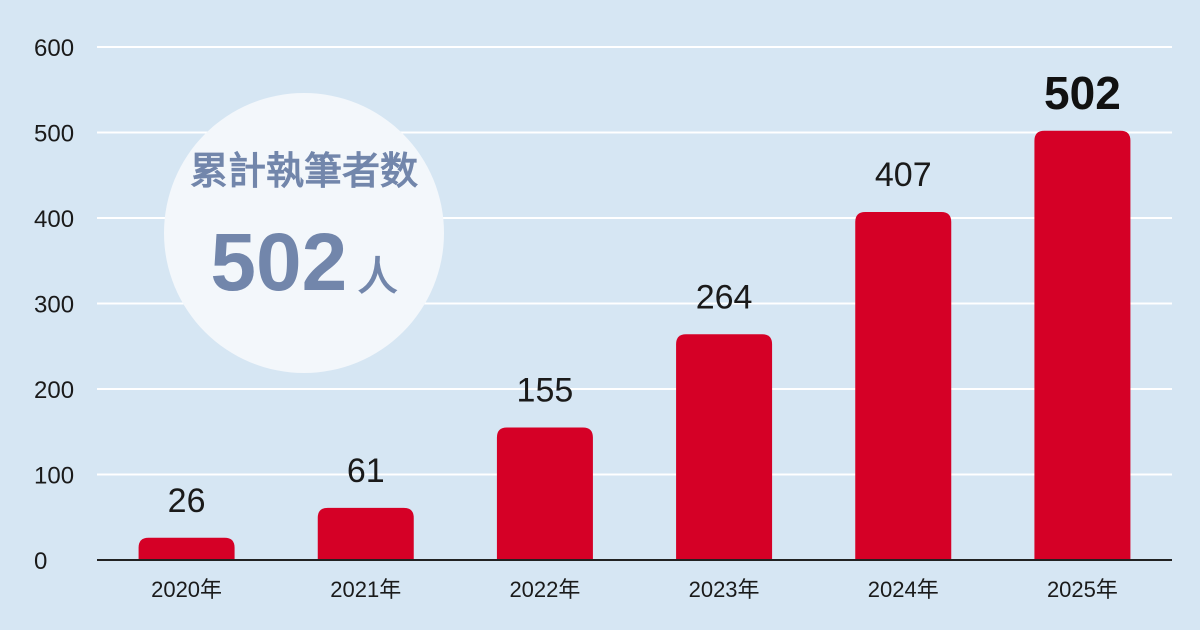 The height and width of the screenshot is (630, 1200). Describe the element at coordinates (1082, 93) in the screenshot. I see `data-label: 502` at that location.